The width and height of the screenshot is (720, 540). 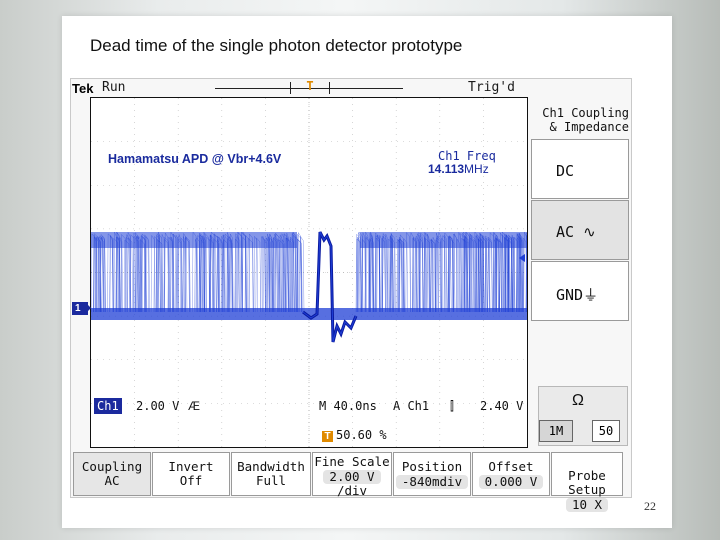 I want to click on record-view-bar, so click(x=309, y=88).